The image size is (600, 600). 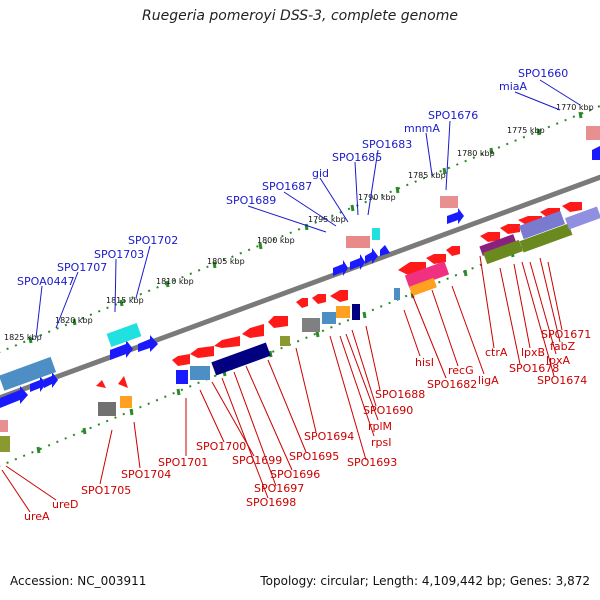 What do you see at coordinates (226, 261) in the screenshot?
I see `scale-label: 1805 kbp` at bounding box center [226, 261].